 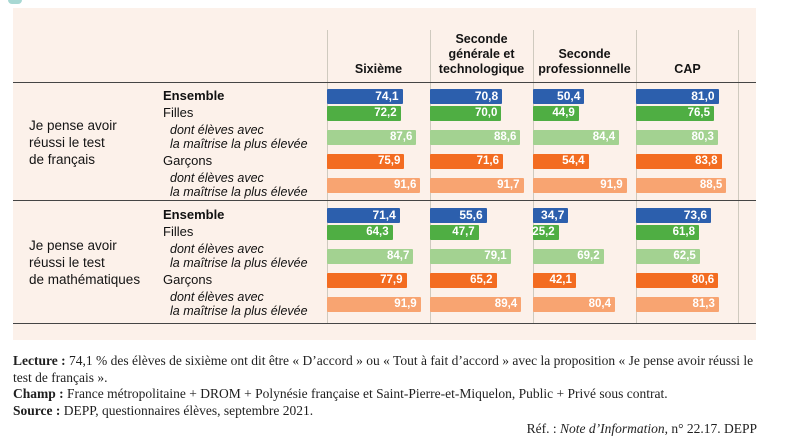 I want to click on table-row: Ensemble 74,1 70,8 50,4 81,0, so click(x=384, y=96).